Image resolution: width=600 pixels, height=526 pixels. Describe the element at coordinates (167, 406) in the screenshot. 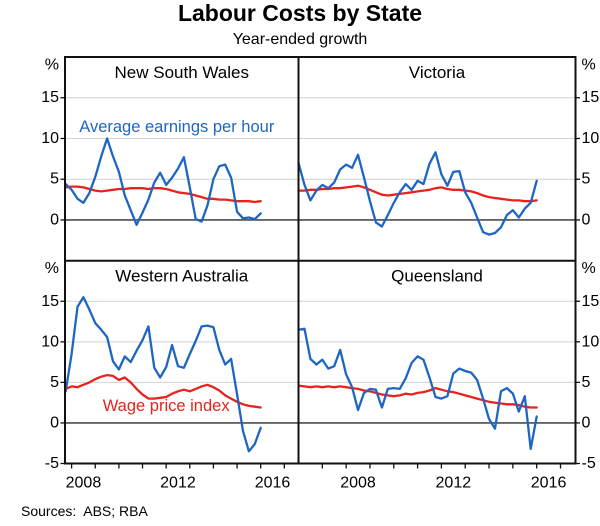

I see `wpi-line-label: Wage price index` at that location.